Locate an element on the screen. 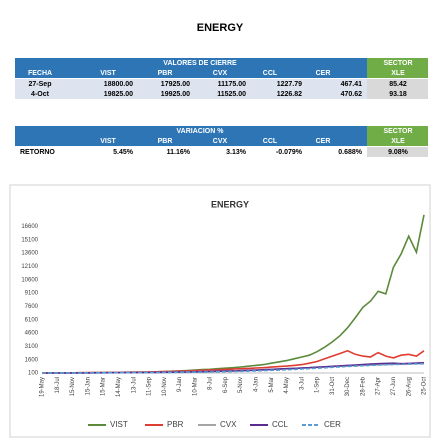  column-header: FECHA is located at coordinates (40, 73).